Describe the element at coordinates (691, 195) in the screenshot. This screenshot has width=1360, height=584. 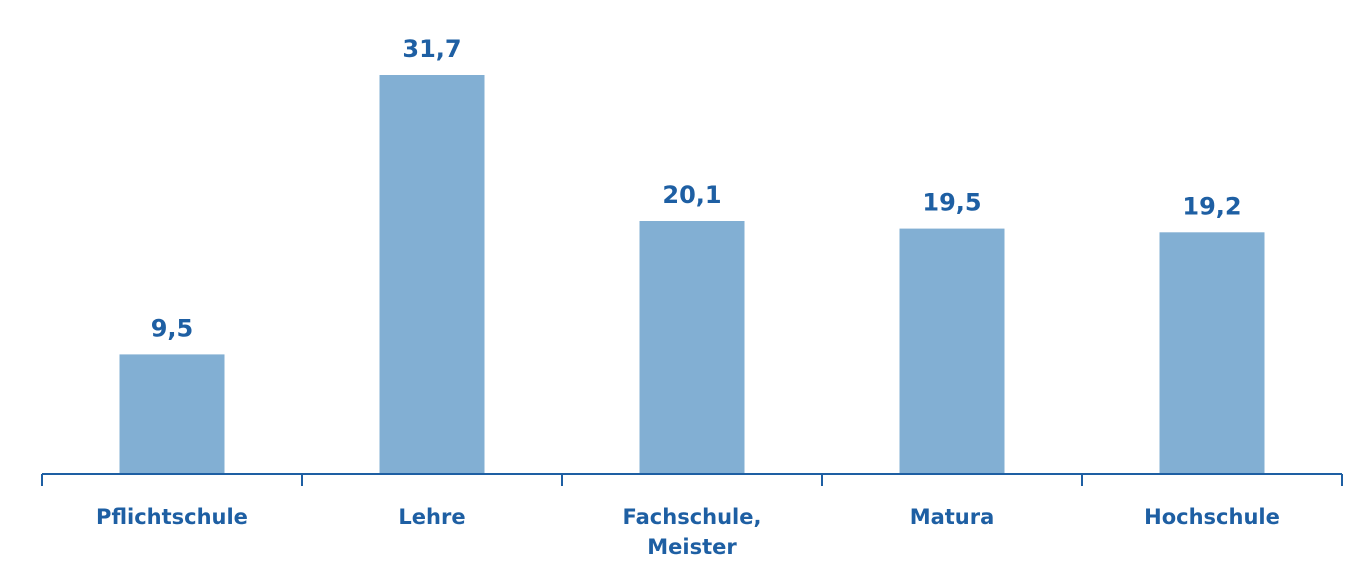
I see `value-label-2: 20,1` at that location.